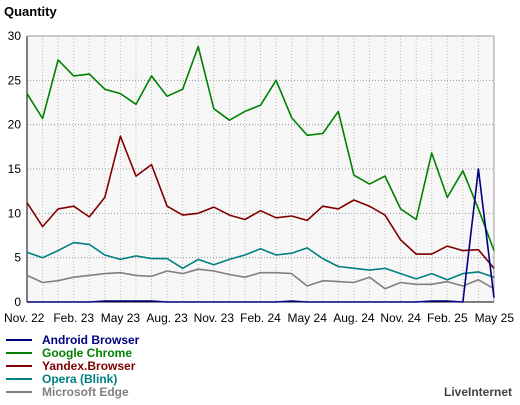 Image resolution: width=520 pixels, height=405 pixels. I want to click on legend-item: Yandex.Browser, so click(72, 365).